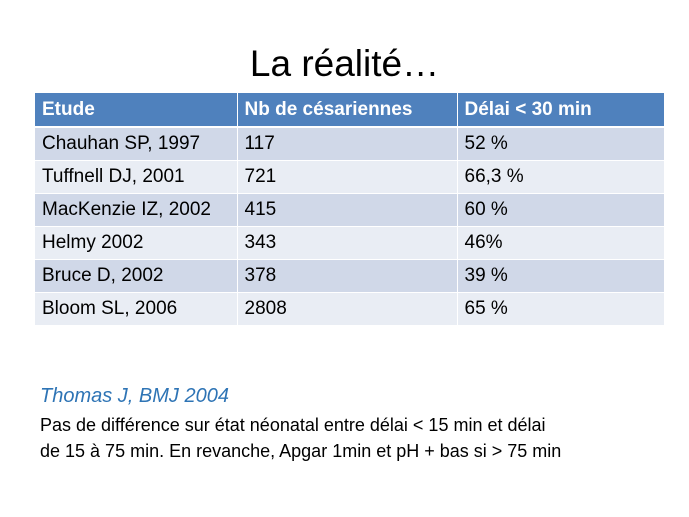 This screenshot has height=517, width=689. I want to click on table-row: Chauhan SP, 1997 117 52 %, so click(349, 144).